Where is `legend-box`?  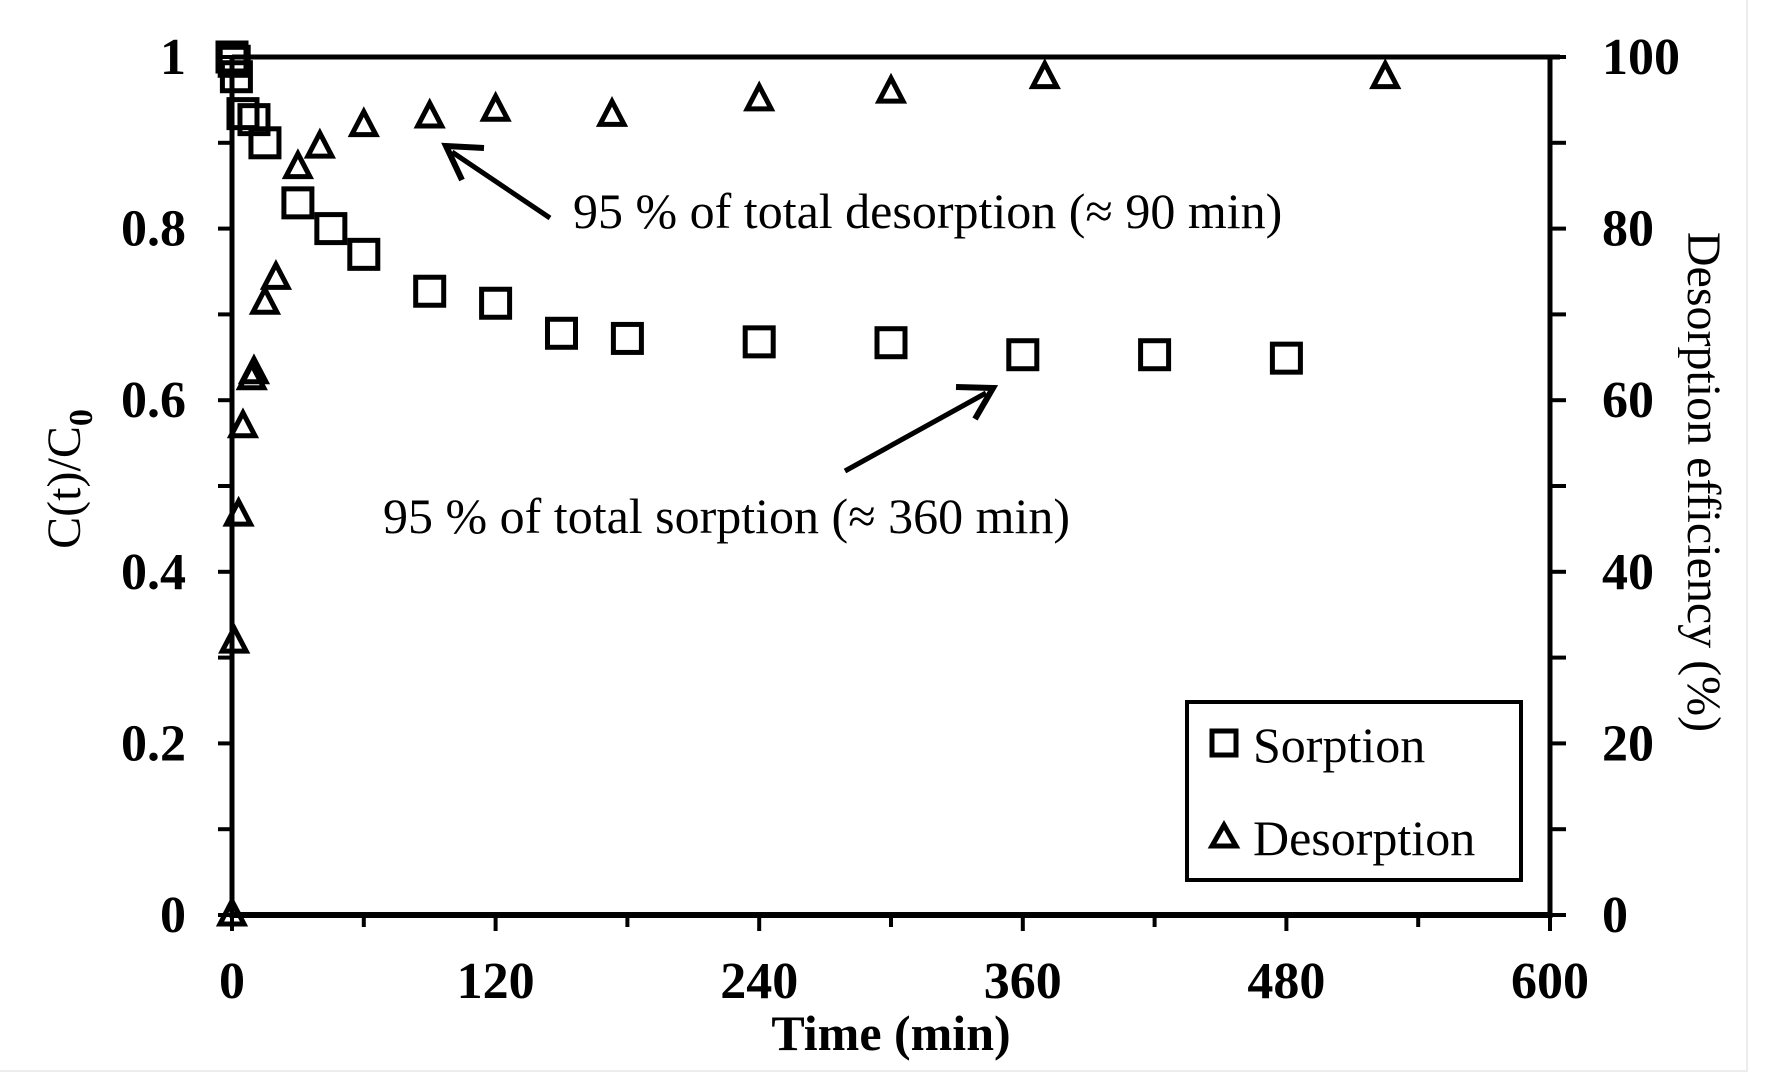
legend-box is located at coordinates (1354, 791).